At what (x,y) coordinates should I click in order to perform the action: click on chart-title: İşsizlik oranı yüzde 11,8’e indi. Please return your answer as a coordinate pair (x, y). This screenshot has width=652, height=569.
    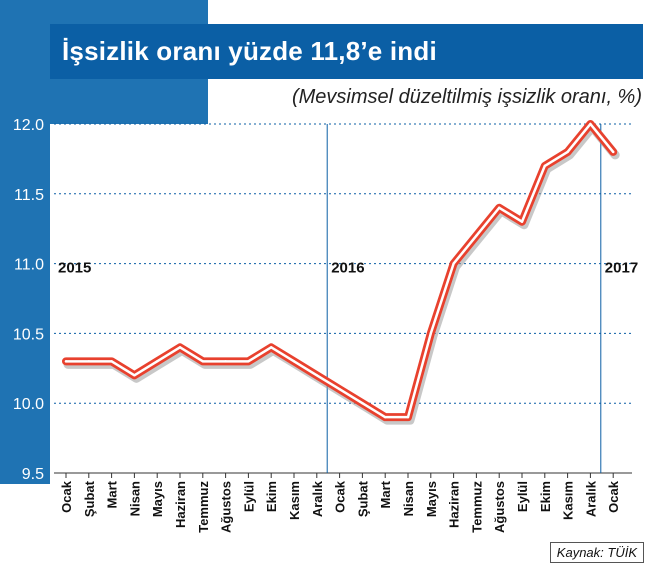
    Looking at the image, I should click on (249, 51).